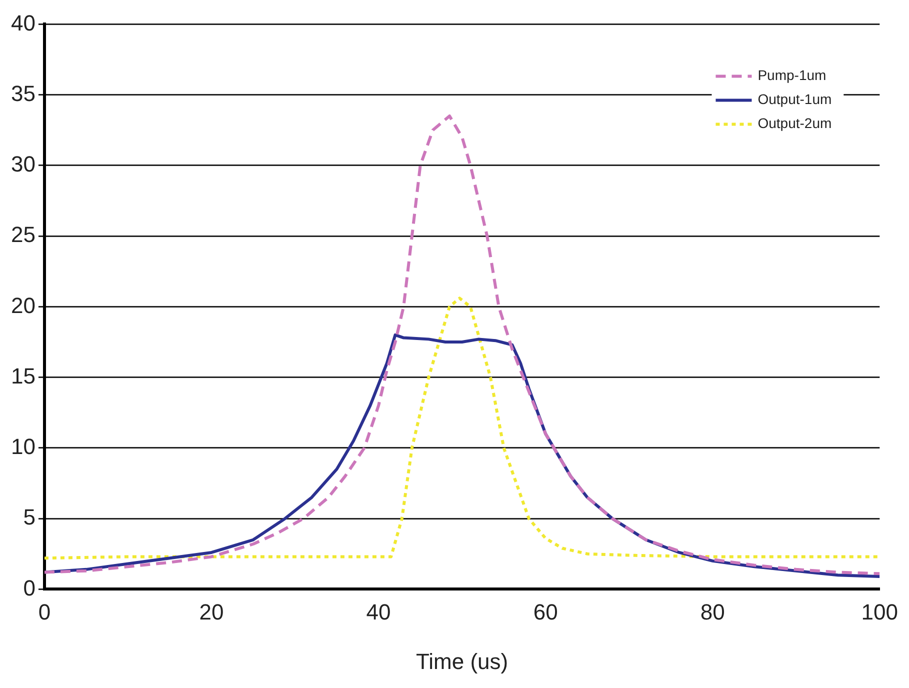 This screenshot has width=909, height=688. I want to click on y-tick-label: 30, so click(23, 164).